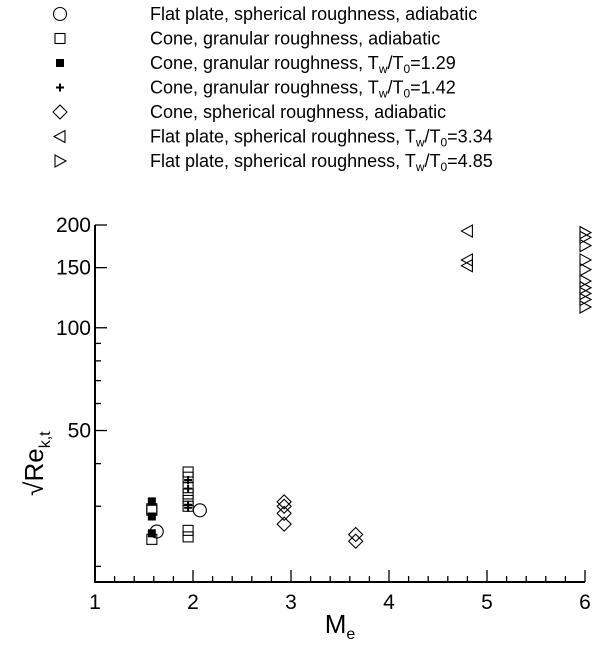  I want to click on y-tick-label: 150, so click(73, 268).